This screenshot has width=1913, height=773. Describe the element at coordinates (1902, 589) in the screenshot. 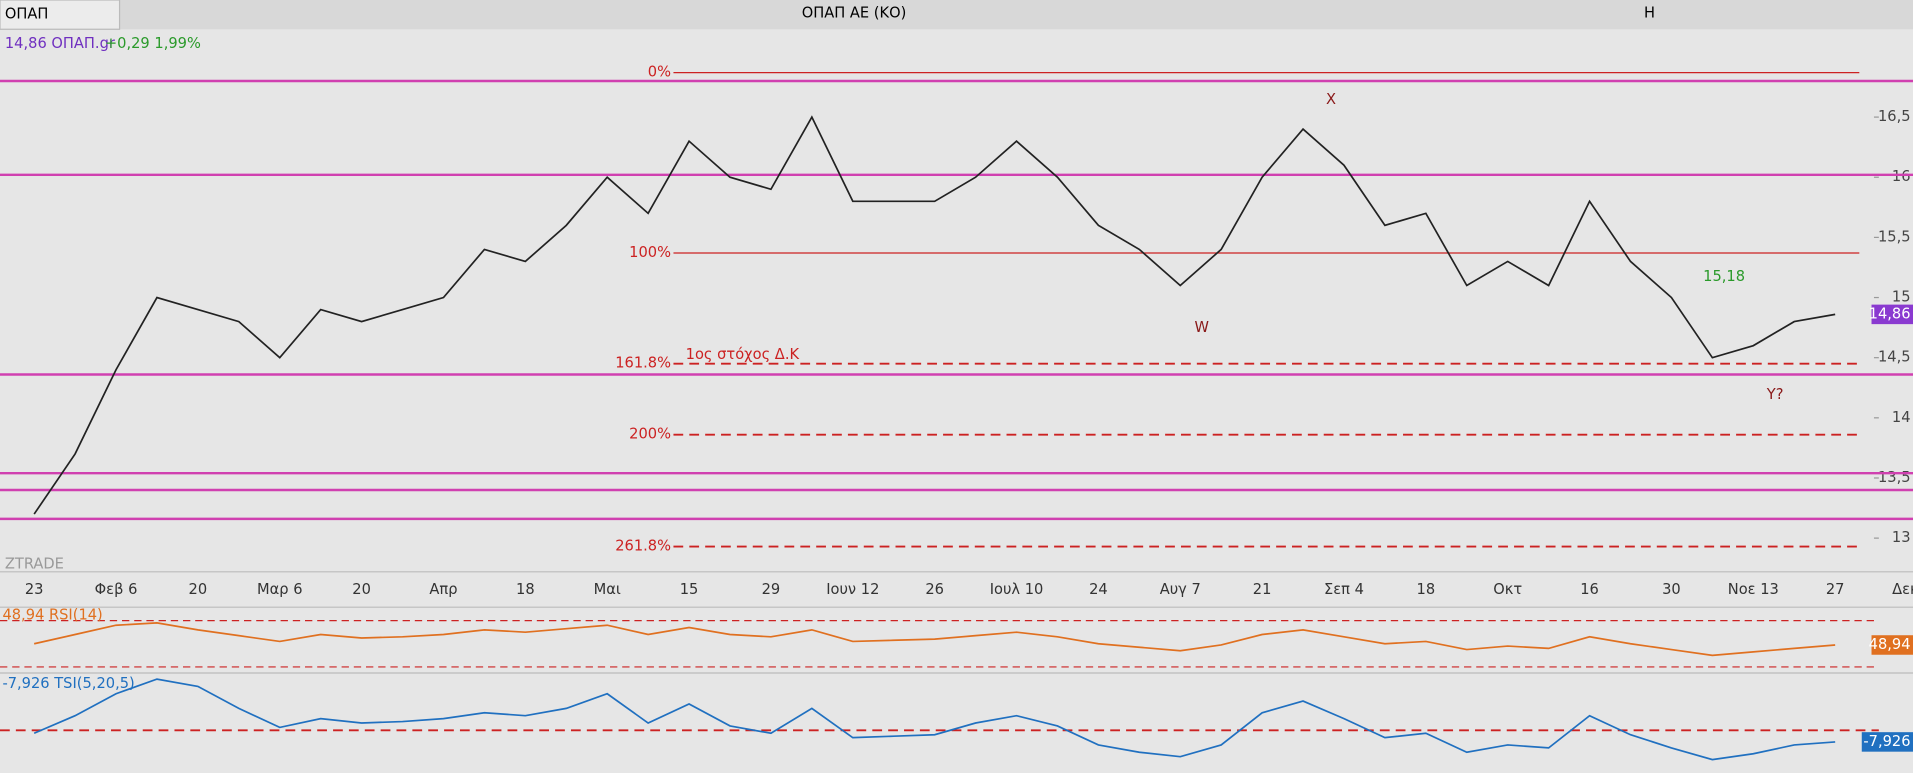

I see `x-tick-label: Δεκ 11` at that location.